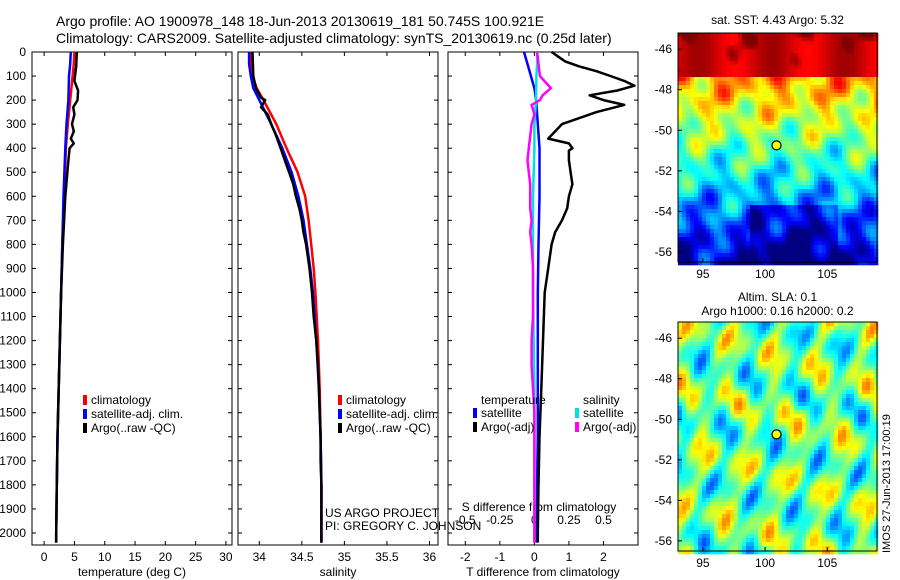 The width and height of the screenshot is (900, 580). I want to click on x-tick-label: -2, so click(465, 557).